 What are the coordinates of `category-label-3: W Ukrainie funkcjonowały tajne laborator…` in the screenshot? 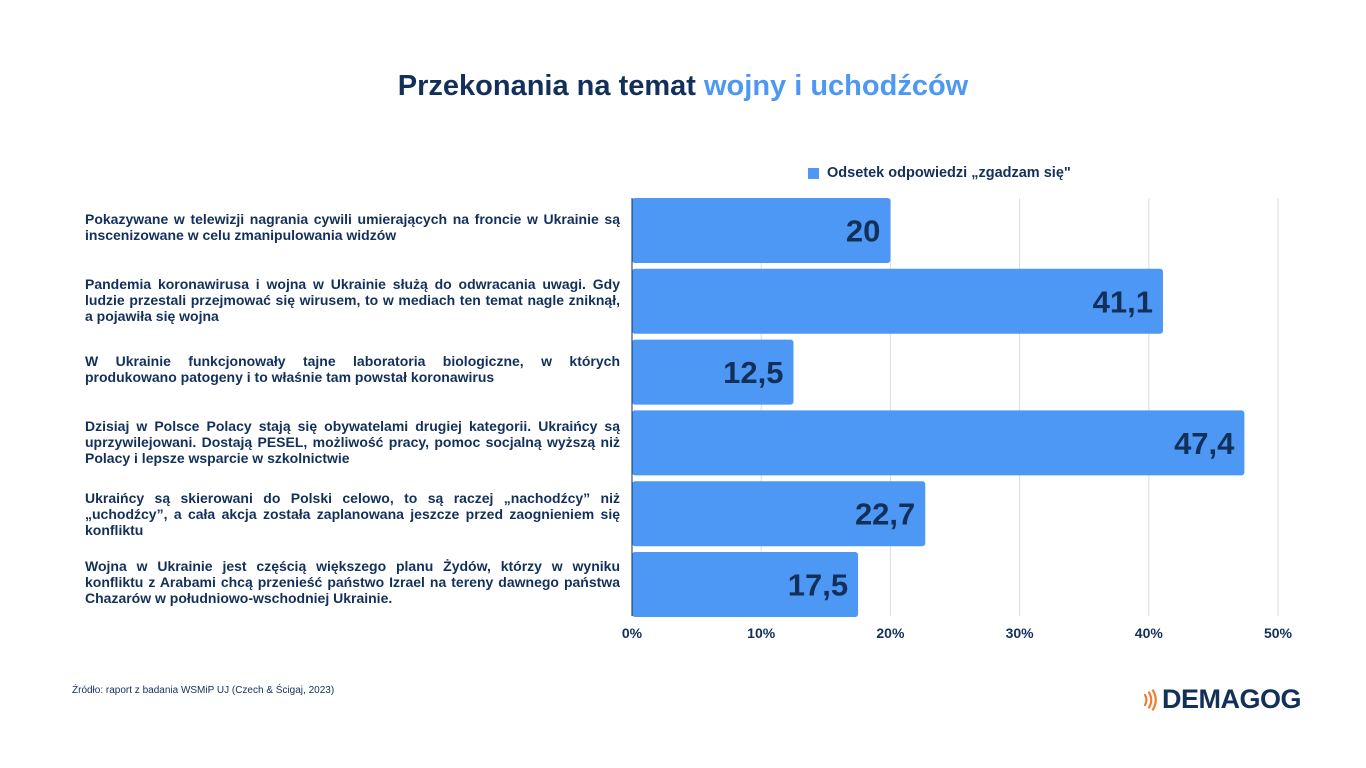 It's located at (352, 369).